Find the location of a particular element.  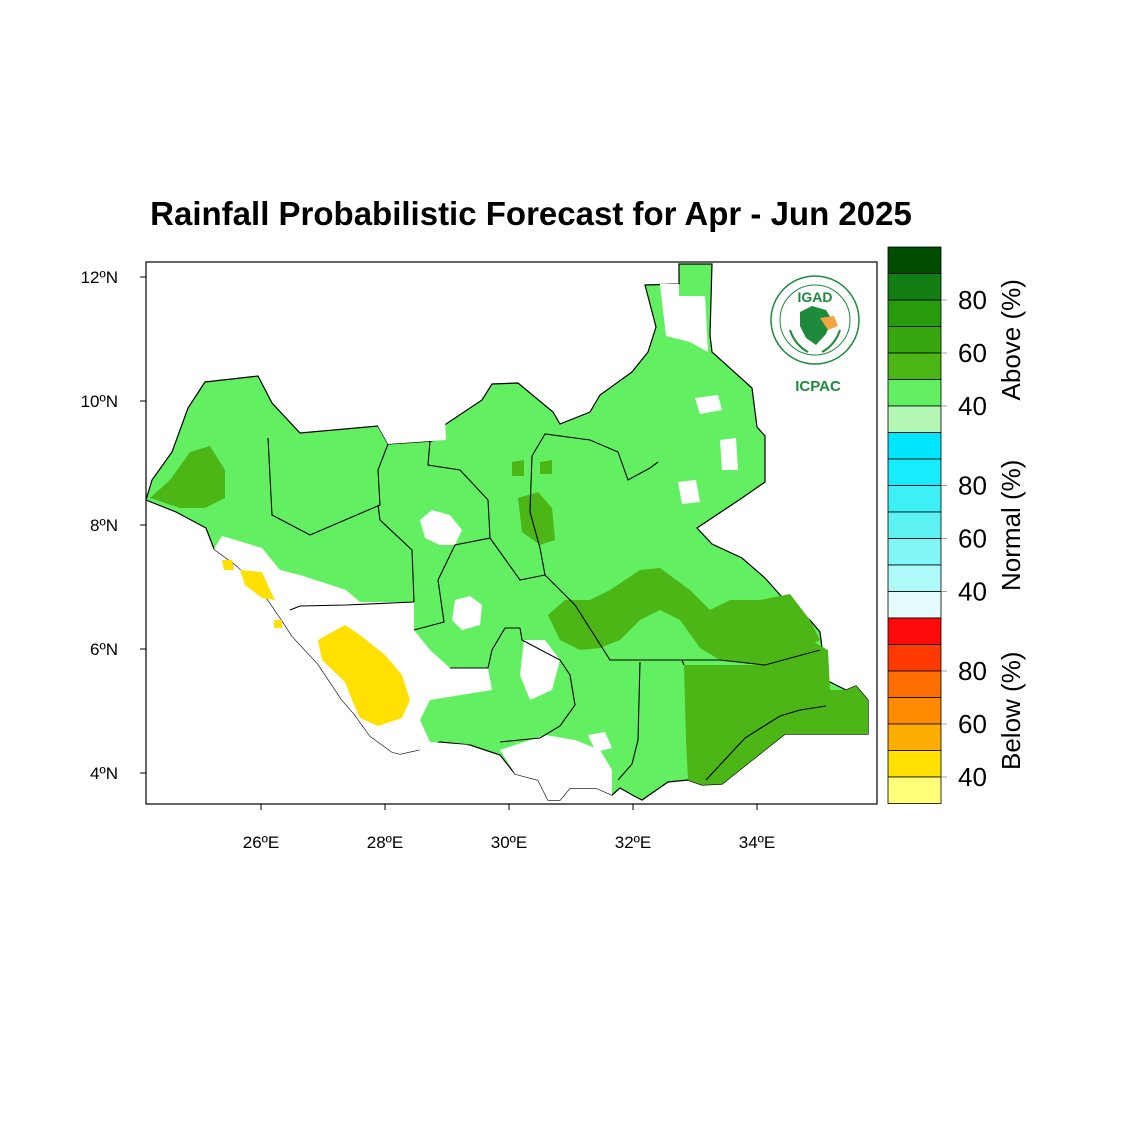

lat-labels: 12ºN 10ºN 8ºN 6ºN 4ºN is located at coordinates (99, 525).